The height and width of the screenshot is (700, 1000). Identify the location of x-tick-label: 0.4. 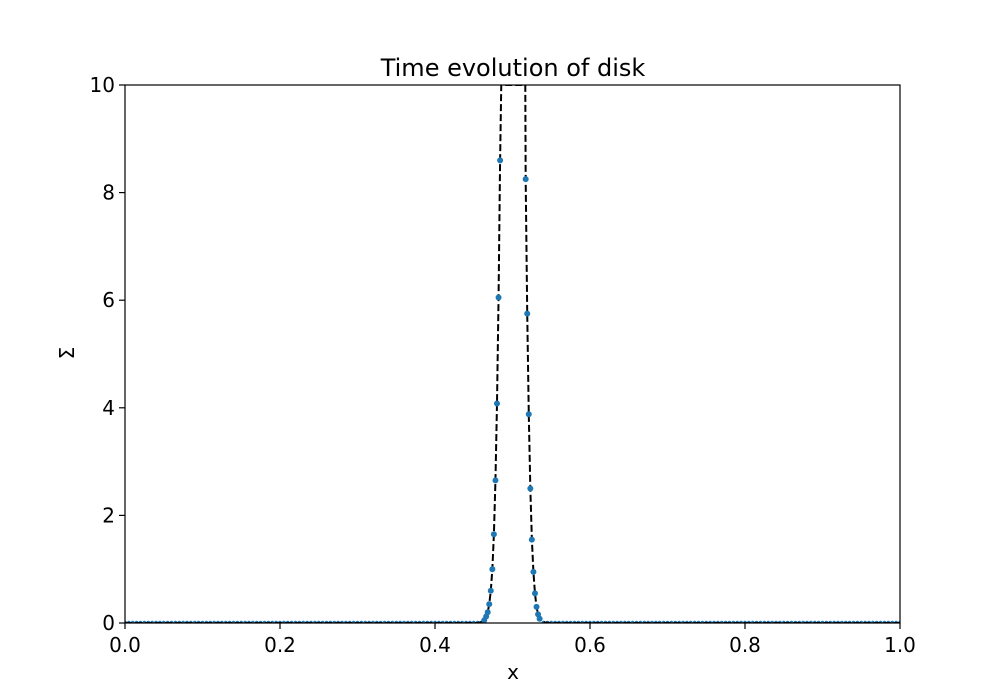
(435, 645).